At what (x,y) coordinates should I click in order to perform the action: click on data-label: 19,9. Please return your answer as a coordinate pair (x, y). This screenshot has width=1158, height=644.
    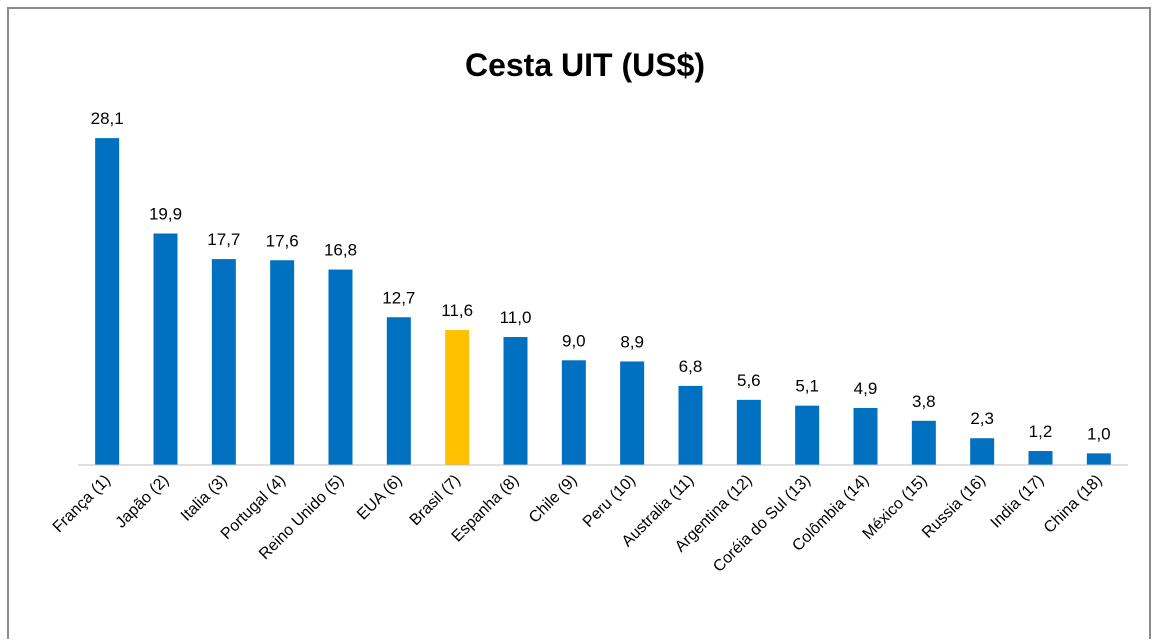
    Looking at the image, I should click on (165, 213).